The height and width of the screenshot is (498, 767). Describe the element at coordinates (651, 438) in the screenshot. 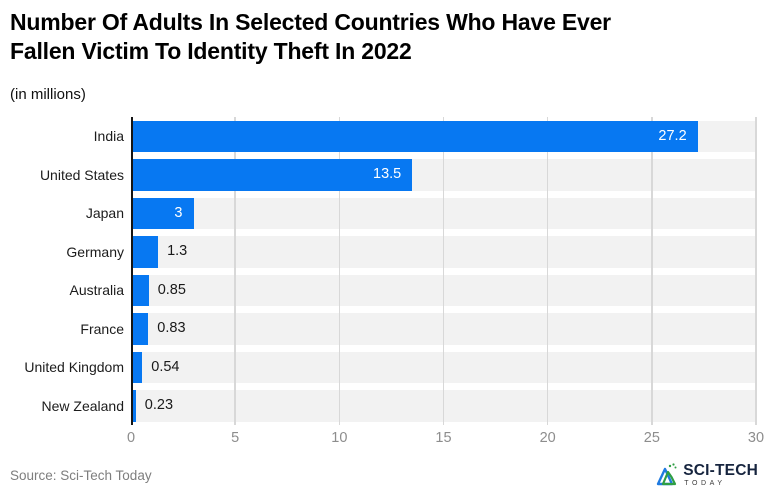

I see `x-tick-label: 25` at that location.